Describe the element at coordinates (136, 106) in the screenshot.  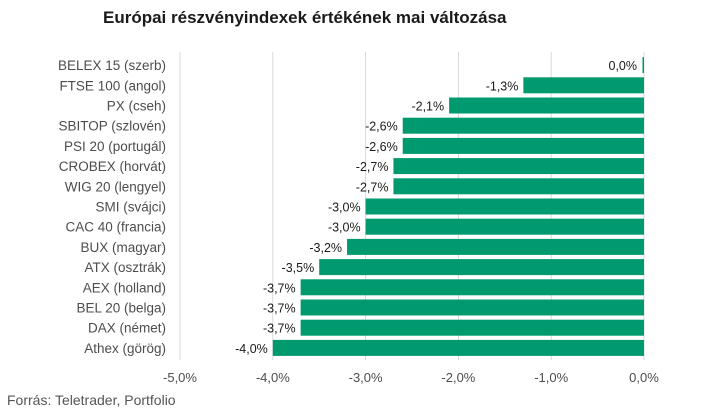
I see `category-label: PX (cseh)` at that location.